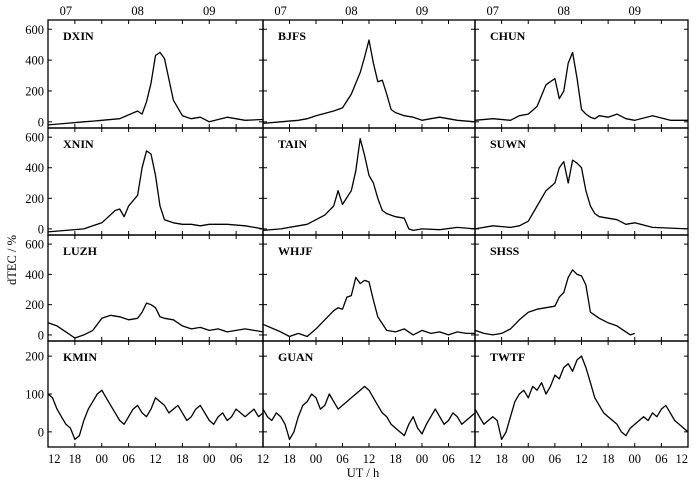 The image size is (700, 482). Describe the element at coordinates (78, 144) in the screenshot. I see `station-label-xnin: XNIN` at that location.